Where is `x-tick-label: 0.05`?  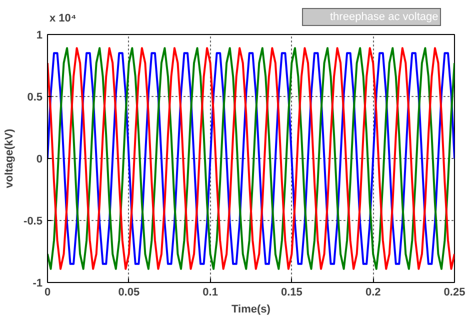
x-tick-label: 0.05 is located at coordinates (129, 292).